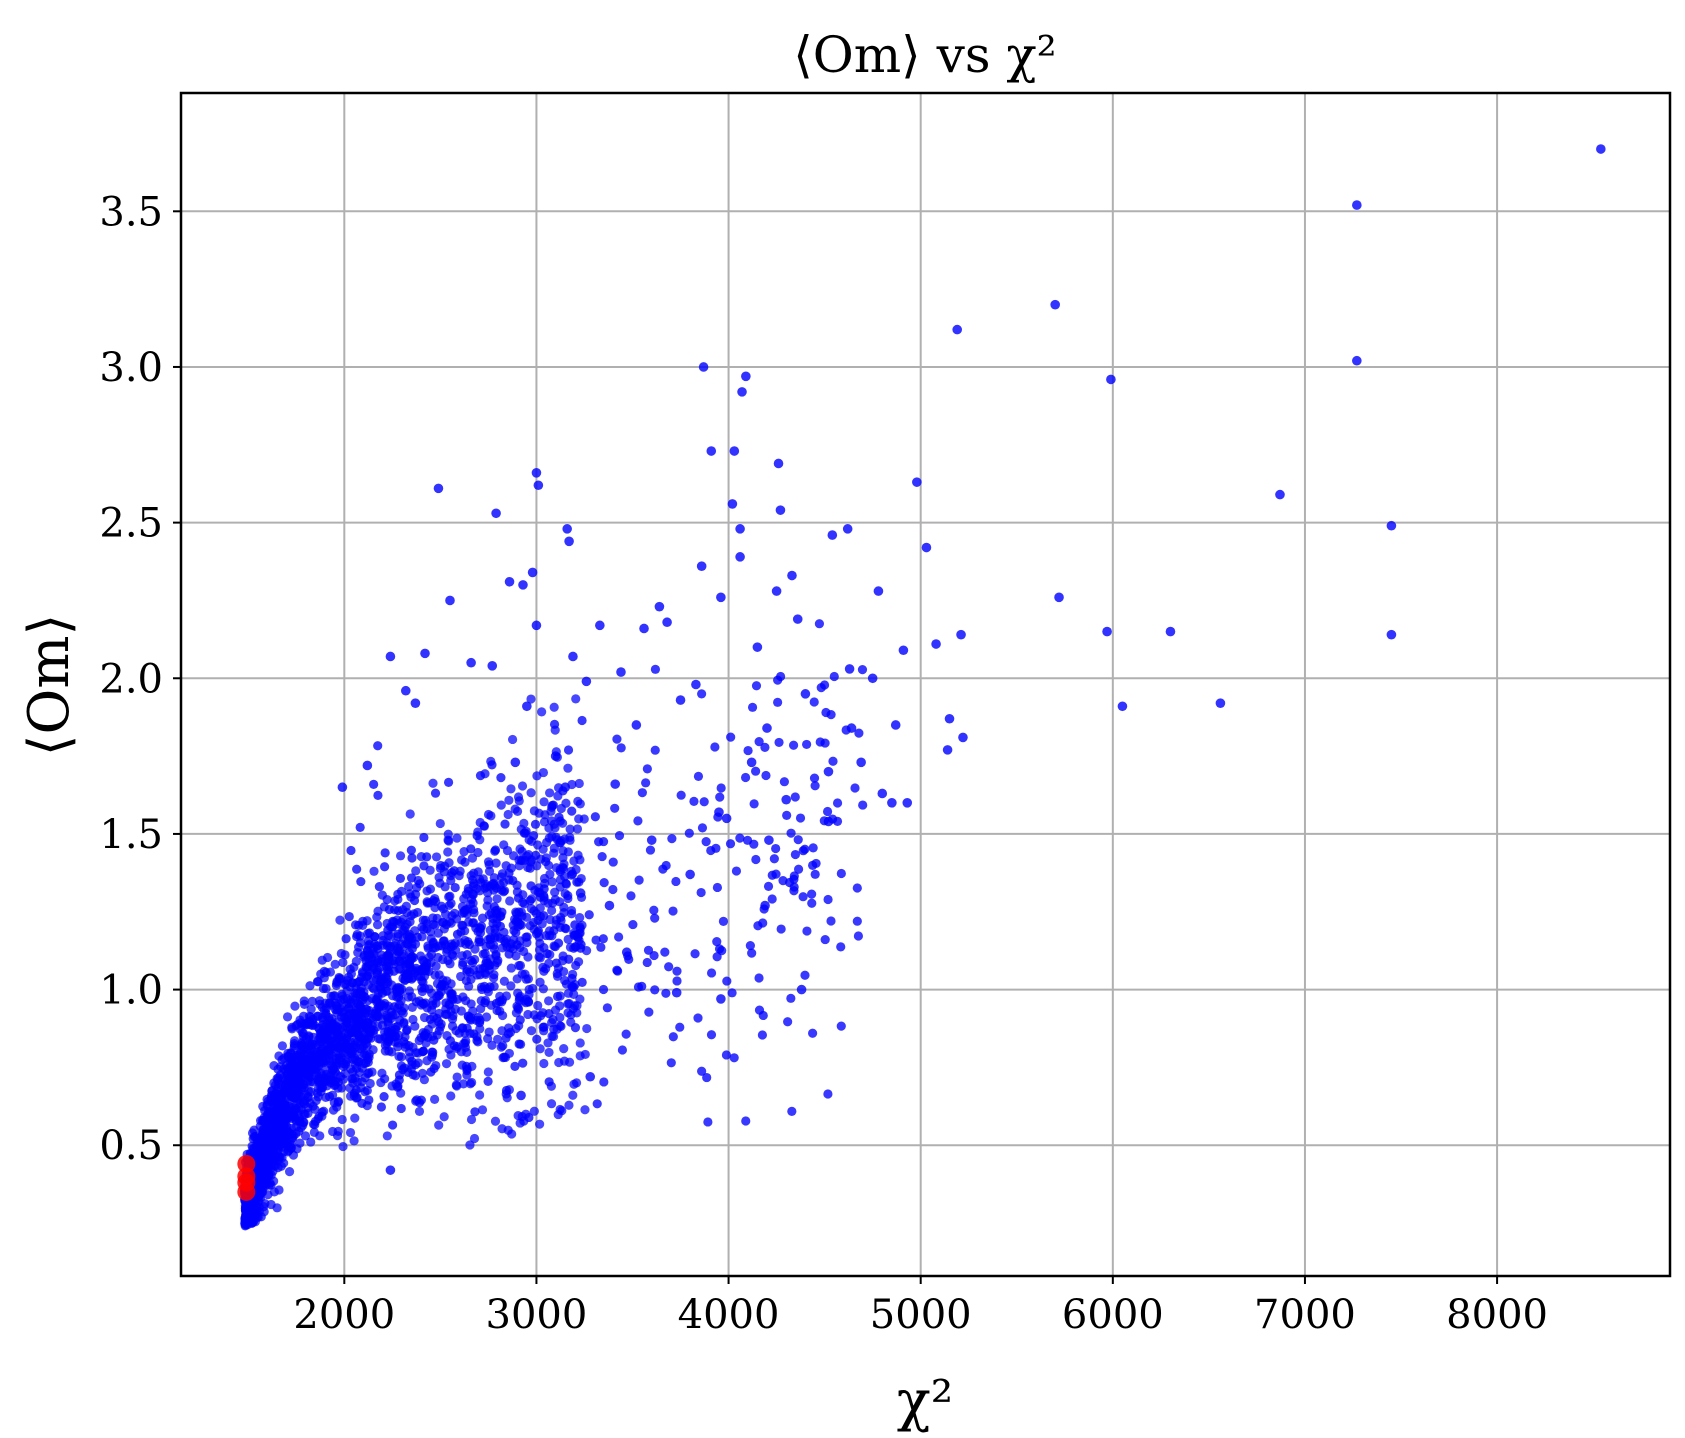 The height and width of the screenshot is (1438, 1685). Describe the element at coordinates (344, 1315) in the screenshot. I see `x-tick-label: 2000` at that location.